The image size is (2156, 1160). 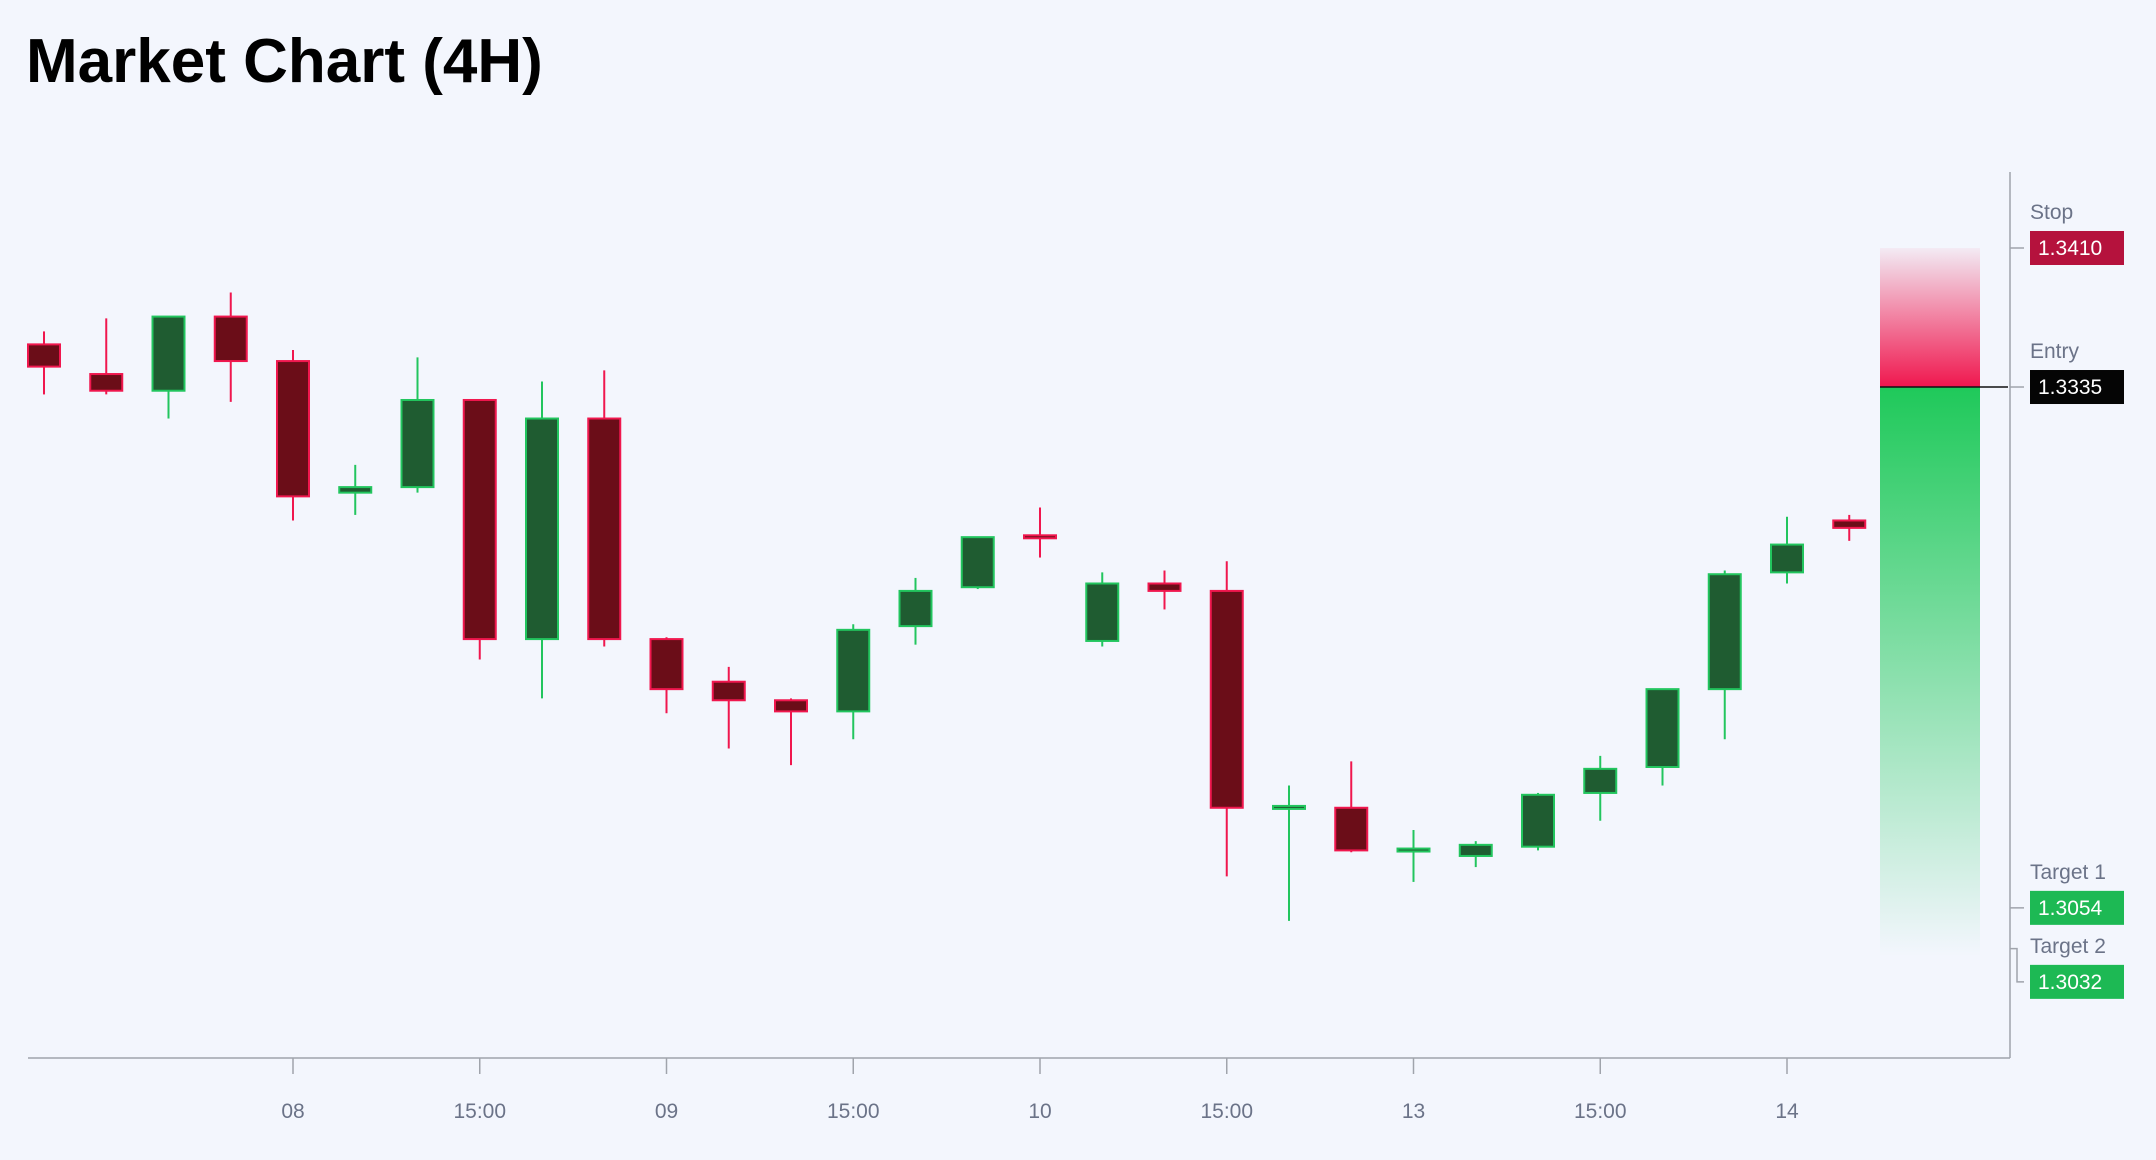 I want to click on level-connector, so click(x=2017, y=965).